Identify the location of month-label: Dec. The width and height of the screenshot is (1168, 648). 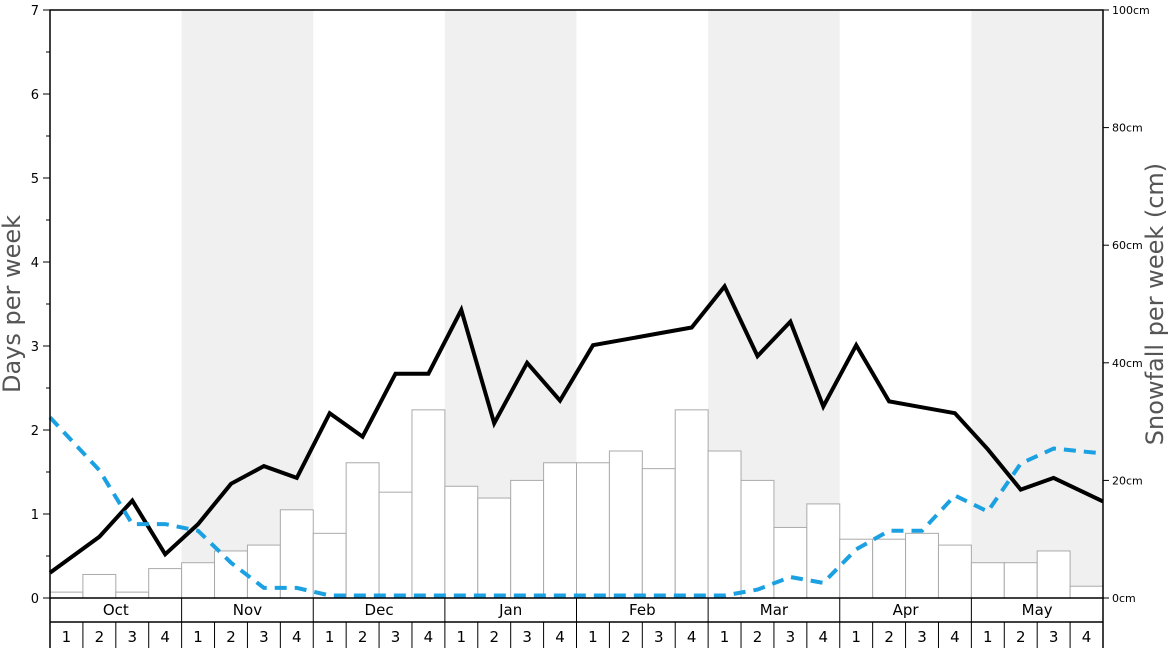
(379, 610).